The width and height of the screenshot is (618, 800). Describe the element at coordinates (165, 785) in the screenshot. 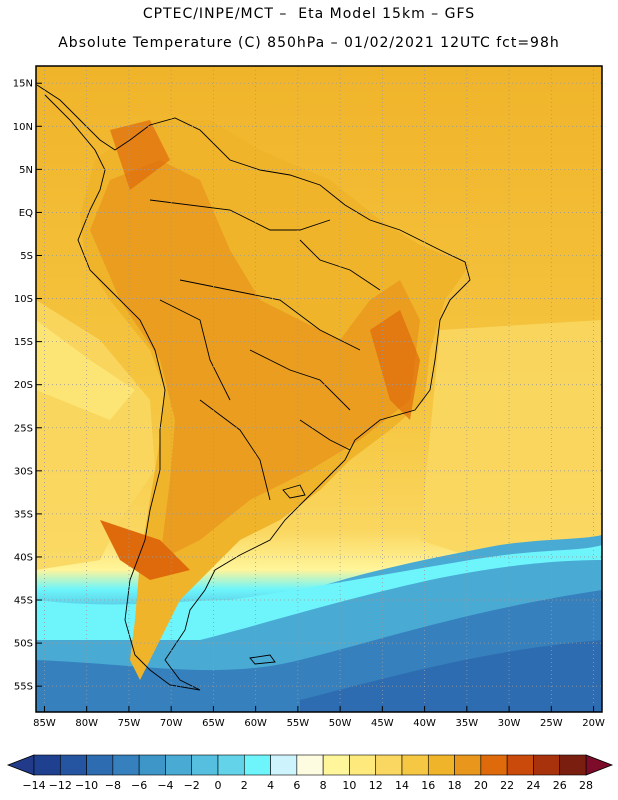

I see `colorbar-label: −4` at that location.